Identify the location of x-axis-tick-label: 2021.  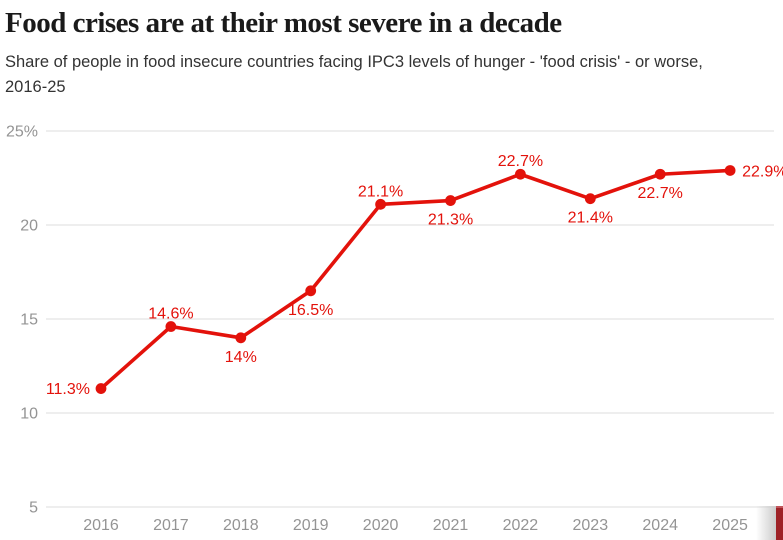
(451, 525).